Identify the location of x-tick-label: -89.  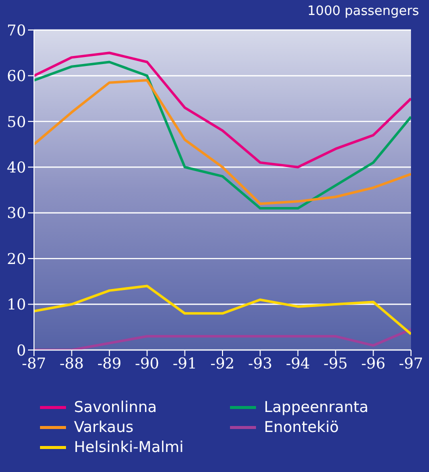
(109, 363).